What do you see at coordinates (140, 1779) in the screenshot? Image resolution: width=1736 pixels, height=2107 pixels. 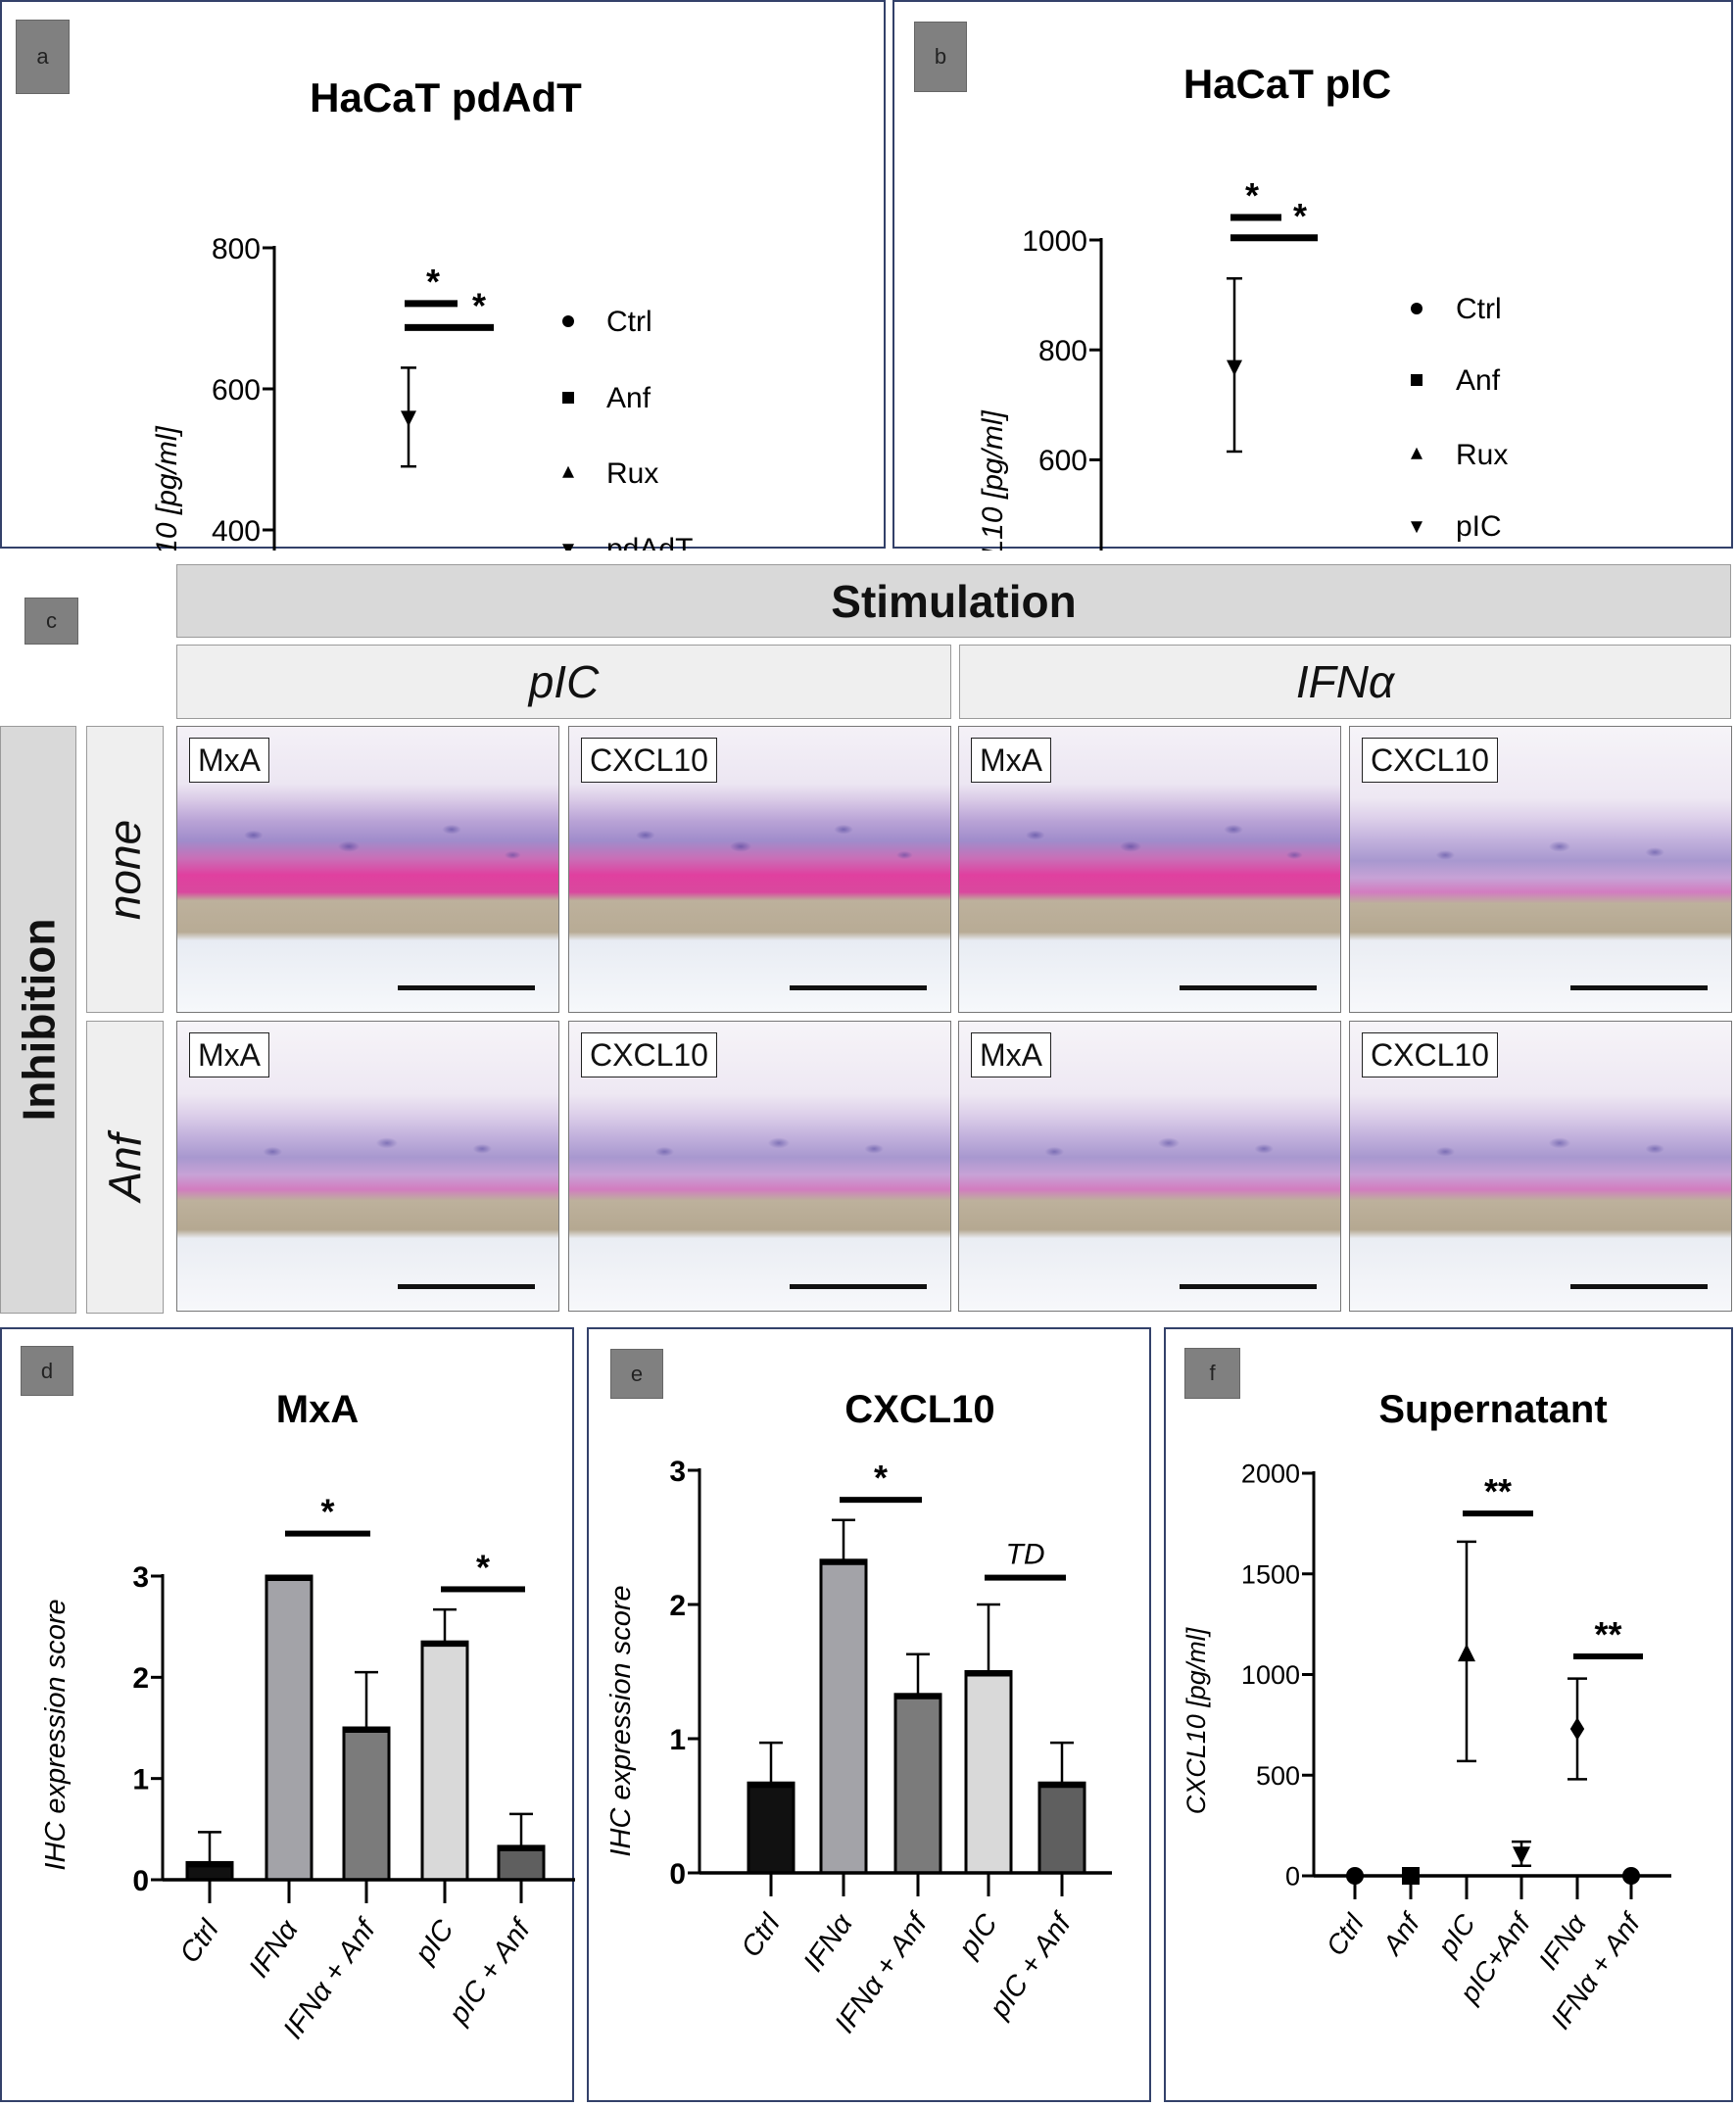 I see `y-tick-label: 1` at bounding box center [140, 1779].